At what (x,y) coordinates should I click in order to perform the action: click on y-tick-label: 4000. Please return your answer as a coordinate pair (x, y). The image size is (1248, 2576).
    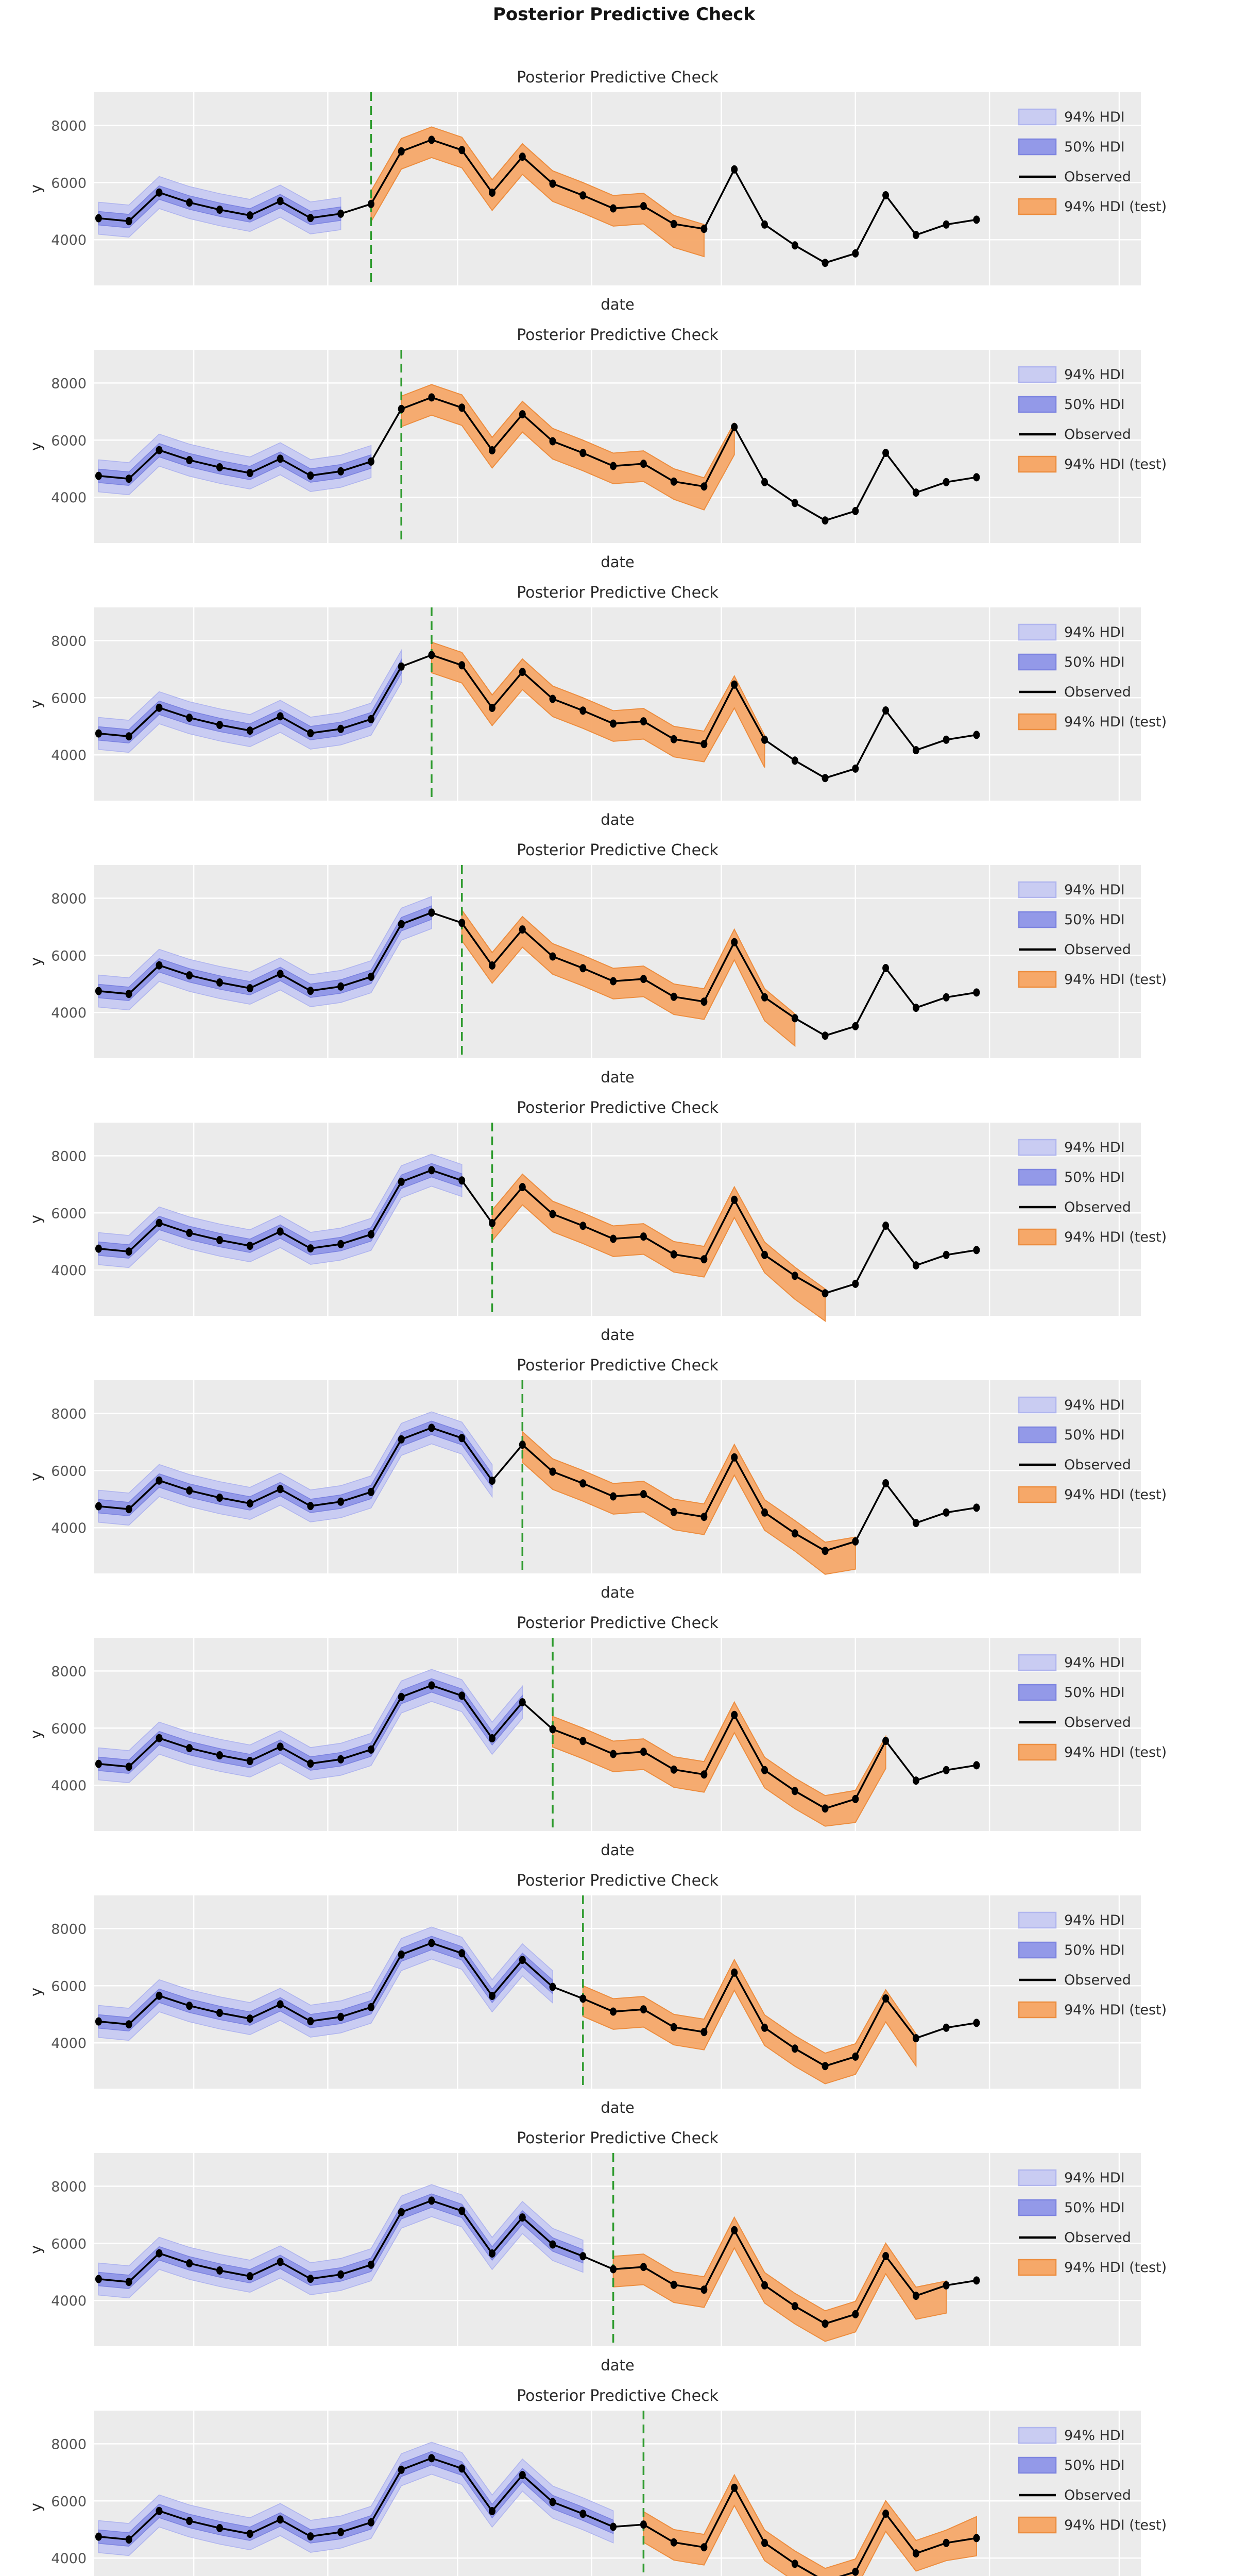
    Looking at the image, I should click on (69, 756).